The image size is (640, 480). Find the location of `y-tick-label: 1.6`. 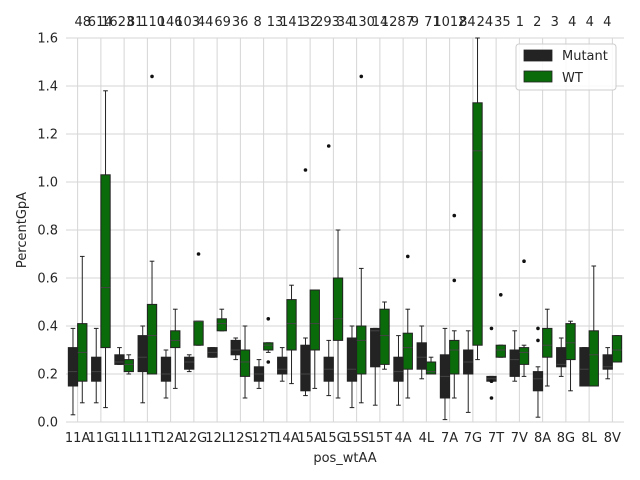

y-tick-label: 1.6 is located at coordinates (47, 39).